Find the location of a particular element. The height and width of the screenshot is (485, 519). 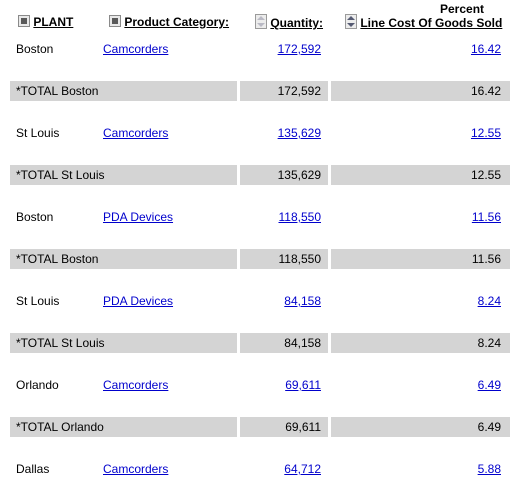

percent-link: 5.88 is located at coordinates (489, 469).